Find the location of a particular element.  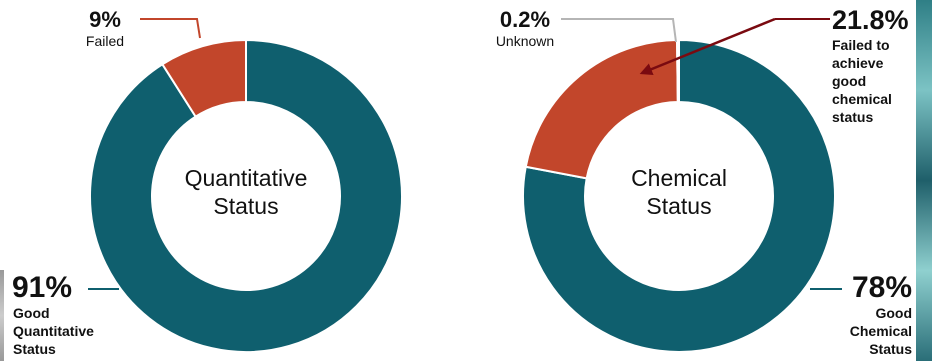

value-label-failed: 9% is located at coordinates (105, 19).